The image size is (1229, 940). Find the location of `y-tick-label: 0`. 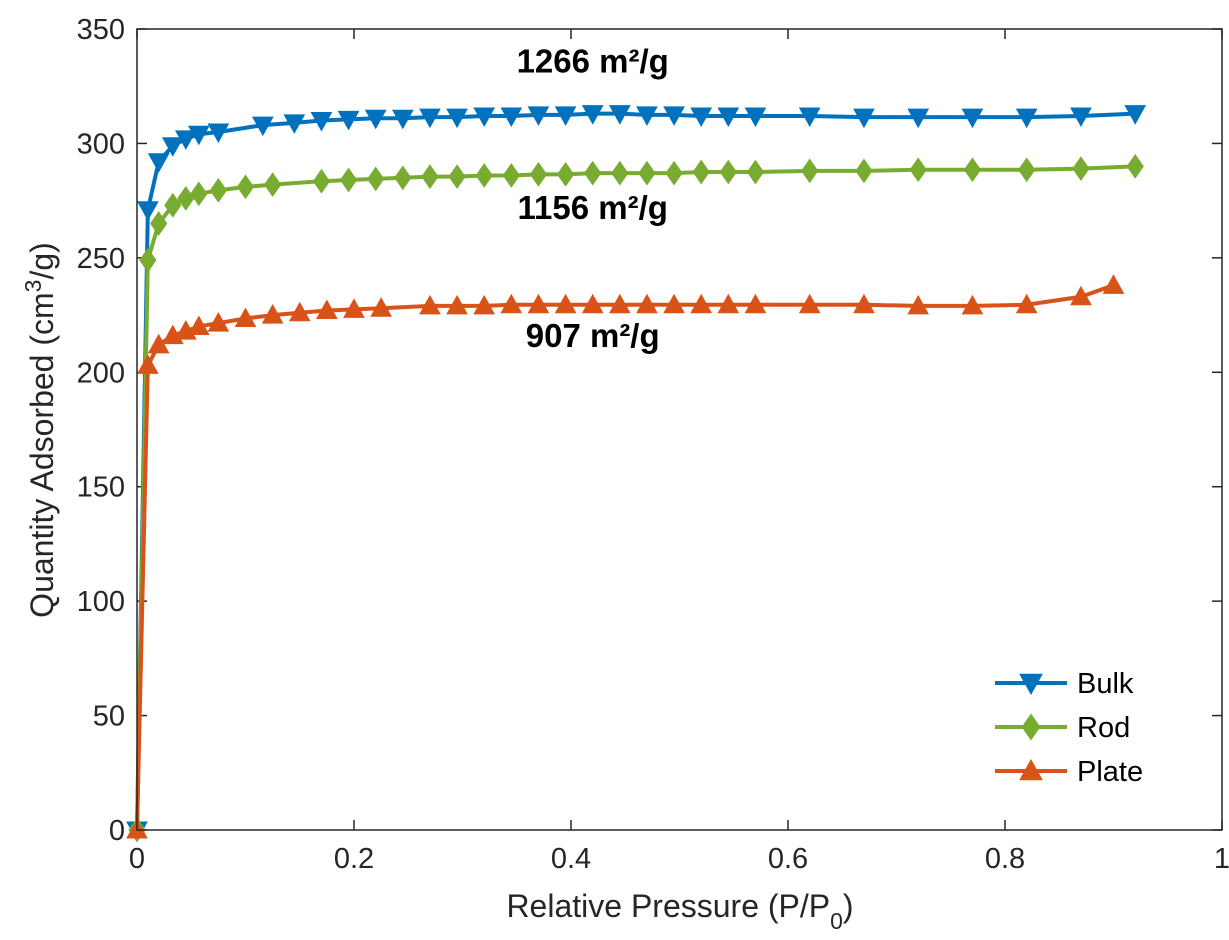

y-tick-label: 0 is located at coordinates (117, 831).